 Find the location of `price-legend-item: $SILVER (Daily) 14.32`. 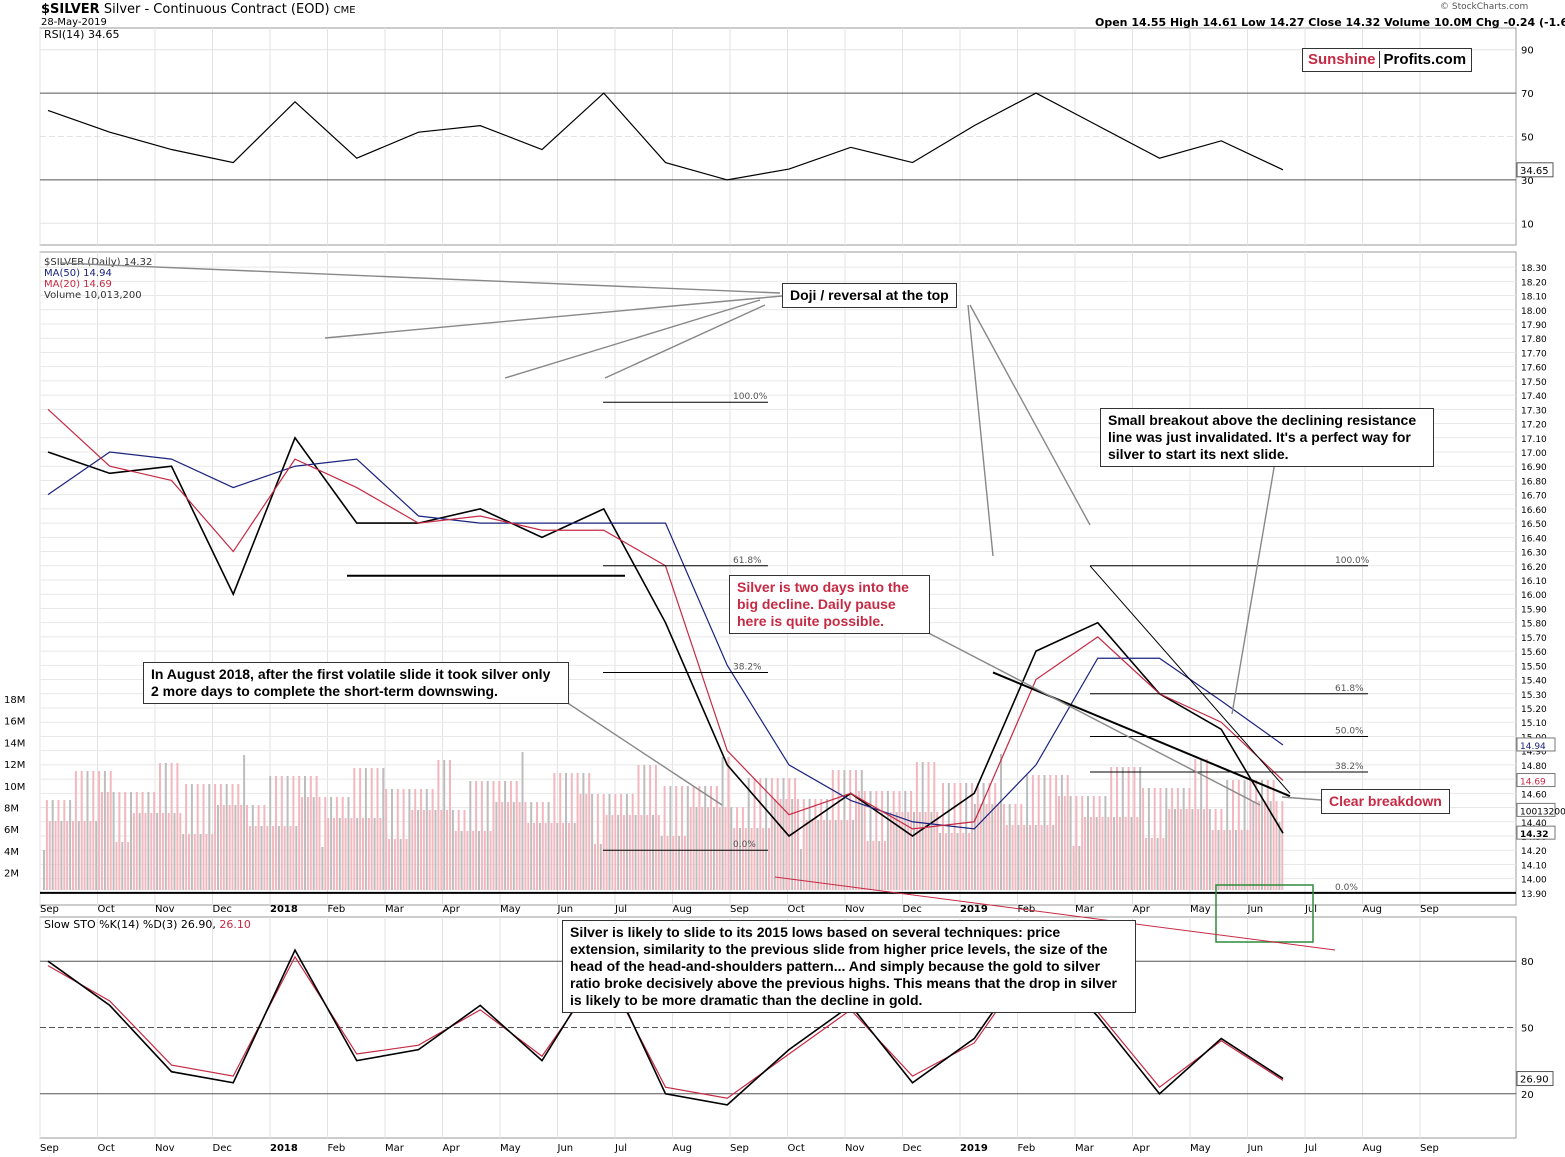

price-legend-item: $SILVER (Daily) 14.32 is located at coordinates (98, 262).